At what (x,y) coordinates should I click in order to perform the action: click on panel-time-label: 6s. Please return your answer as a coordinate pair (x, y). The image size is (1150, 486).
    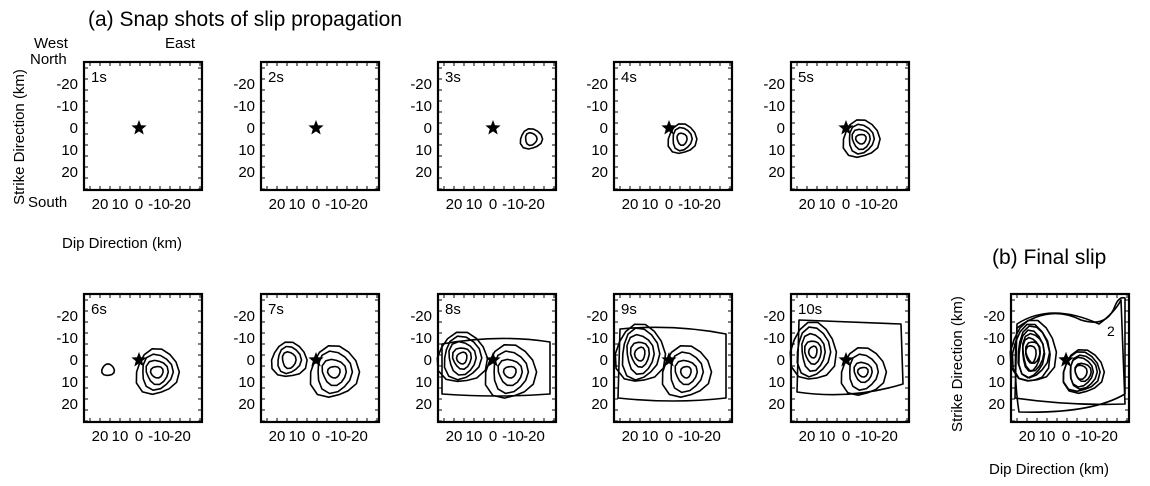
    Looking at the image, I should click on (99, 309).